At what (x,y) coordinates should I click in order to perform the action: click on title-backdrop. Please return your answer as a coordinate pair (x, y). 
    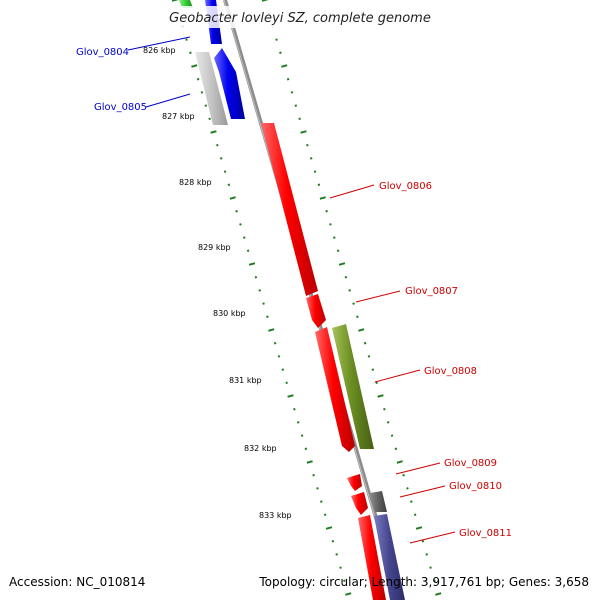
    Looking at the image, I should click on (305, 17).